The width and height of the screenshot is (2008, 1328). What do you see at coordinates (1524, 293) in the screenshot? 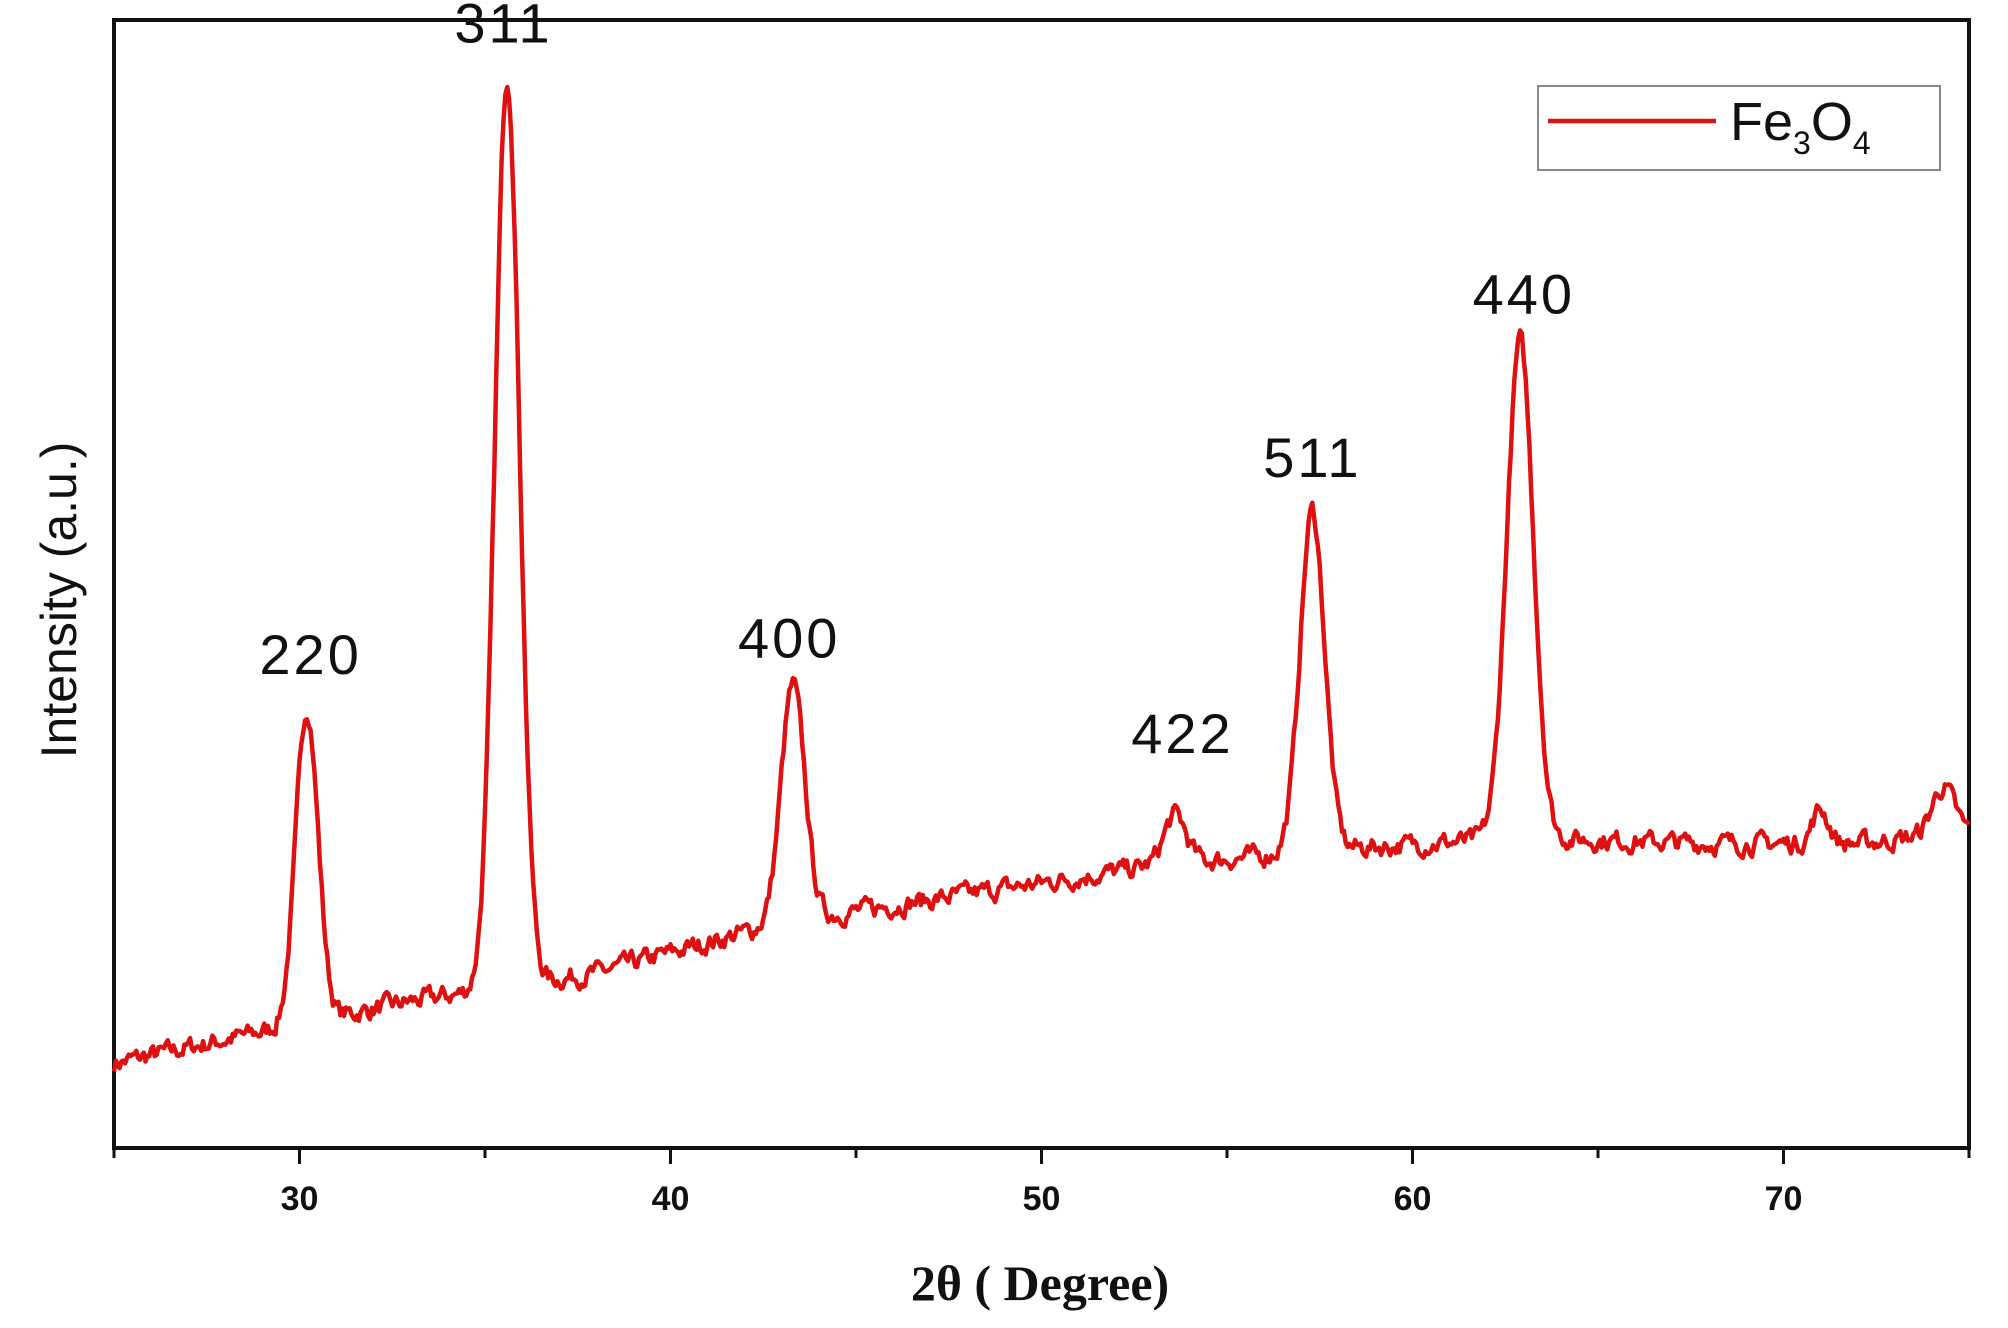
I see `peak-label-440: 440` at bounding box center [1524, 293].